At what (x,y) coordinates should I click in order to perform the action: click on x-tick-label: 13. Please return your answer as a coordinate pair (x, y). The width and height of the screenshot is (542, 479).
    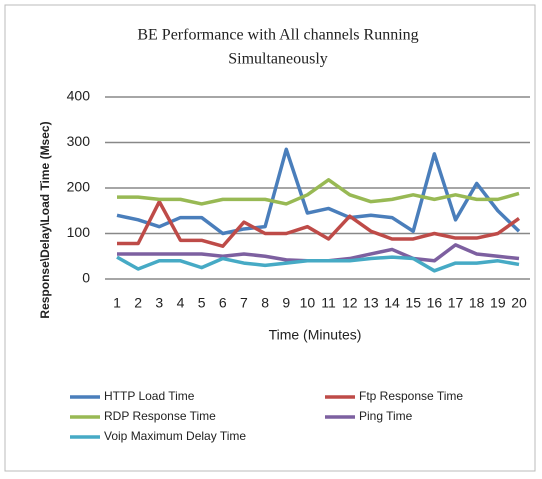
    Looking at the image, I should click on (371, 303).